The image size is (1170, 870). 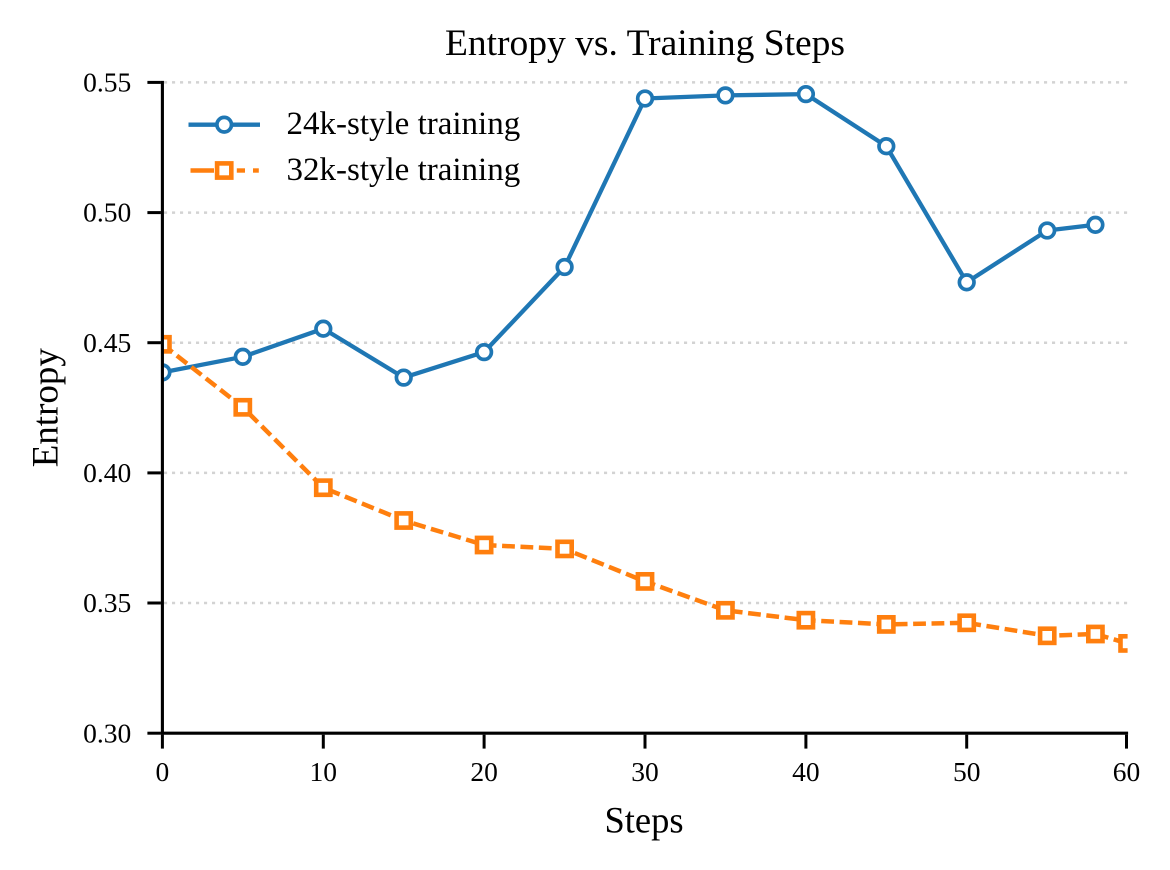 What do you see at coordinates (107, 472) in the screenshot?
I see `svg-text: 0.40` at bounding box center [107, 472].